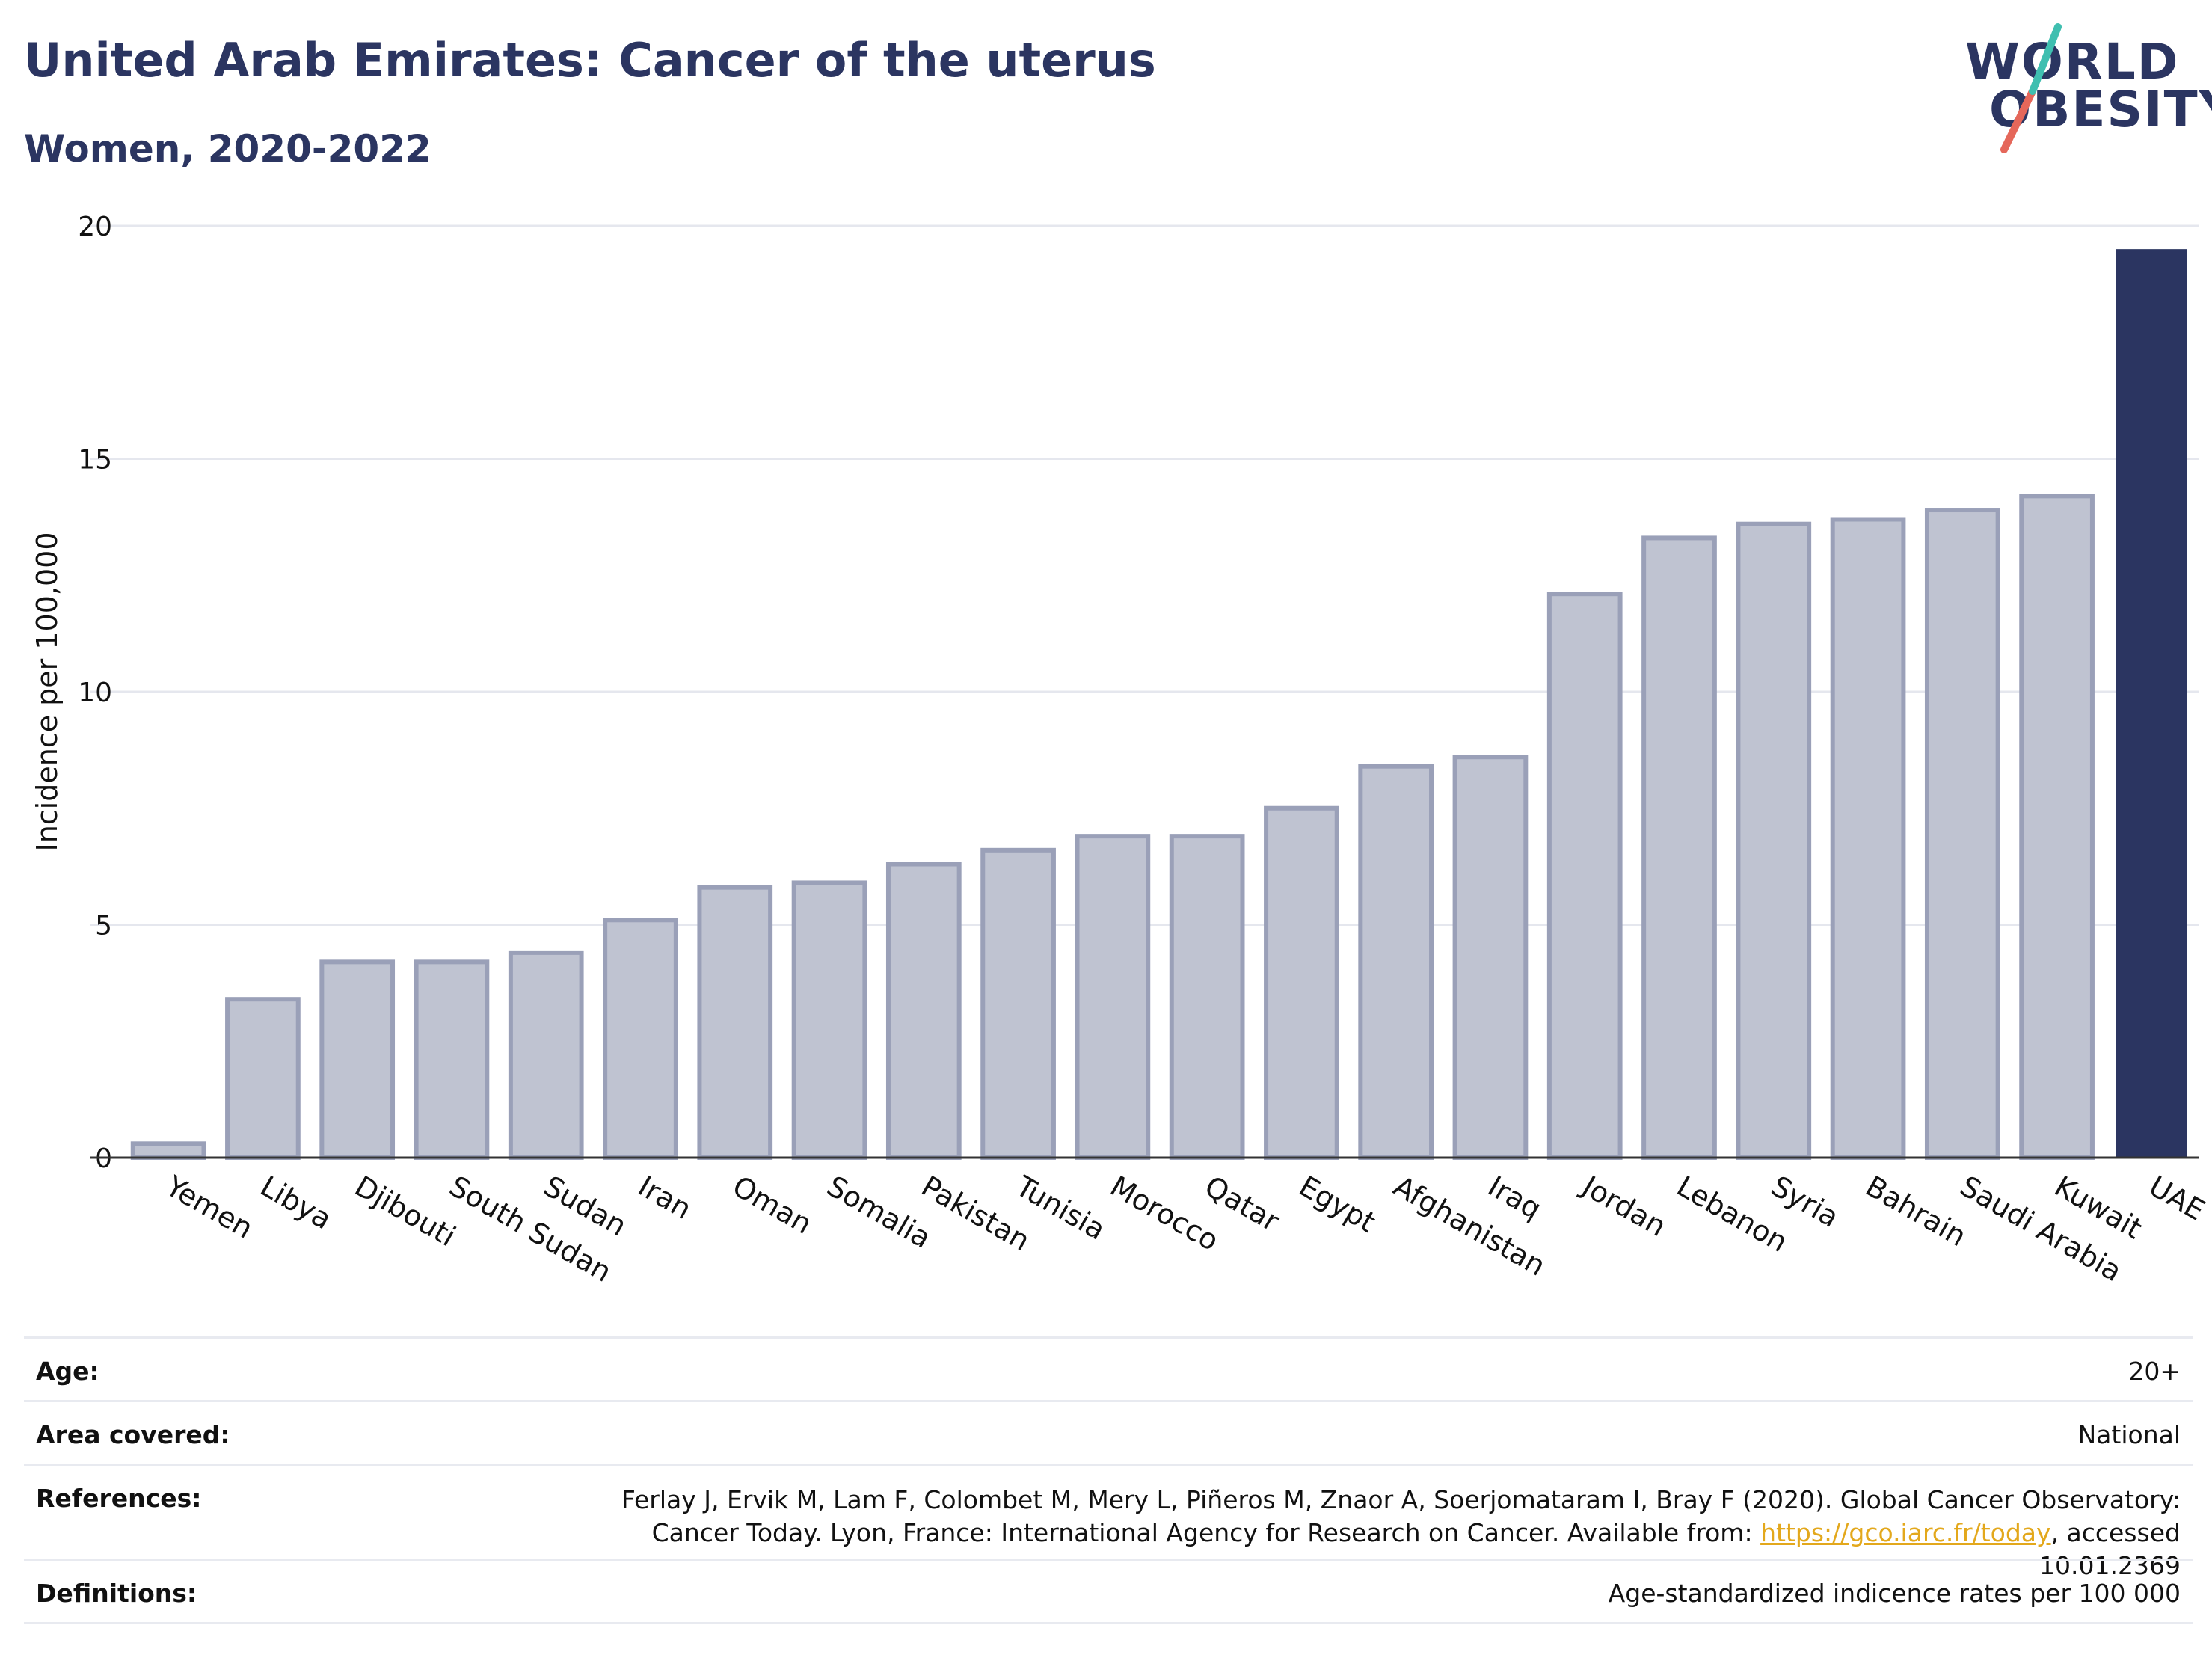 Image resolution: width=2212 pixels, height=1655 pixels. What do you see at coordinates (2057, 827) in the screenshot?
I see `bar-kuwait` at bounding box center [2057, 827].